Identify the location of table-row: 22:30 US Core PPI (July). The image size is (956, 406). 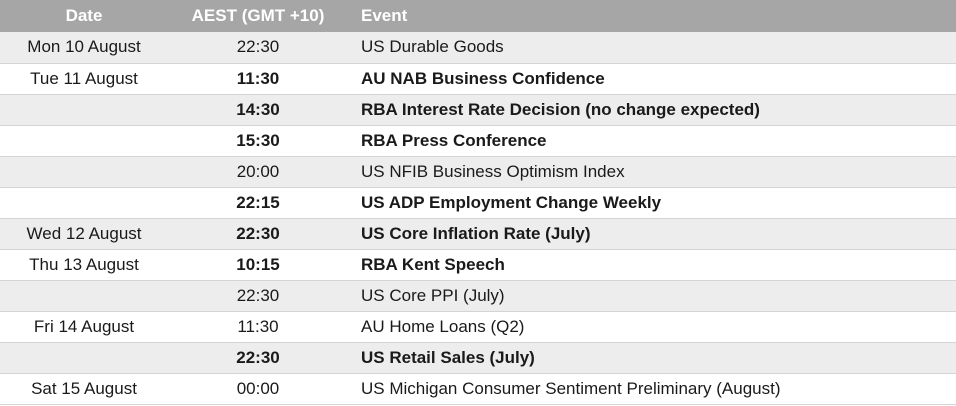
(478, 295).